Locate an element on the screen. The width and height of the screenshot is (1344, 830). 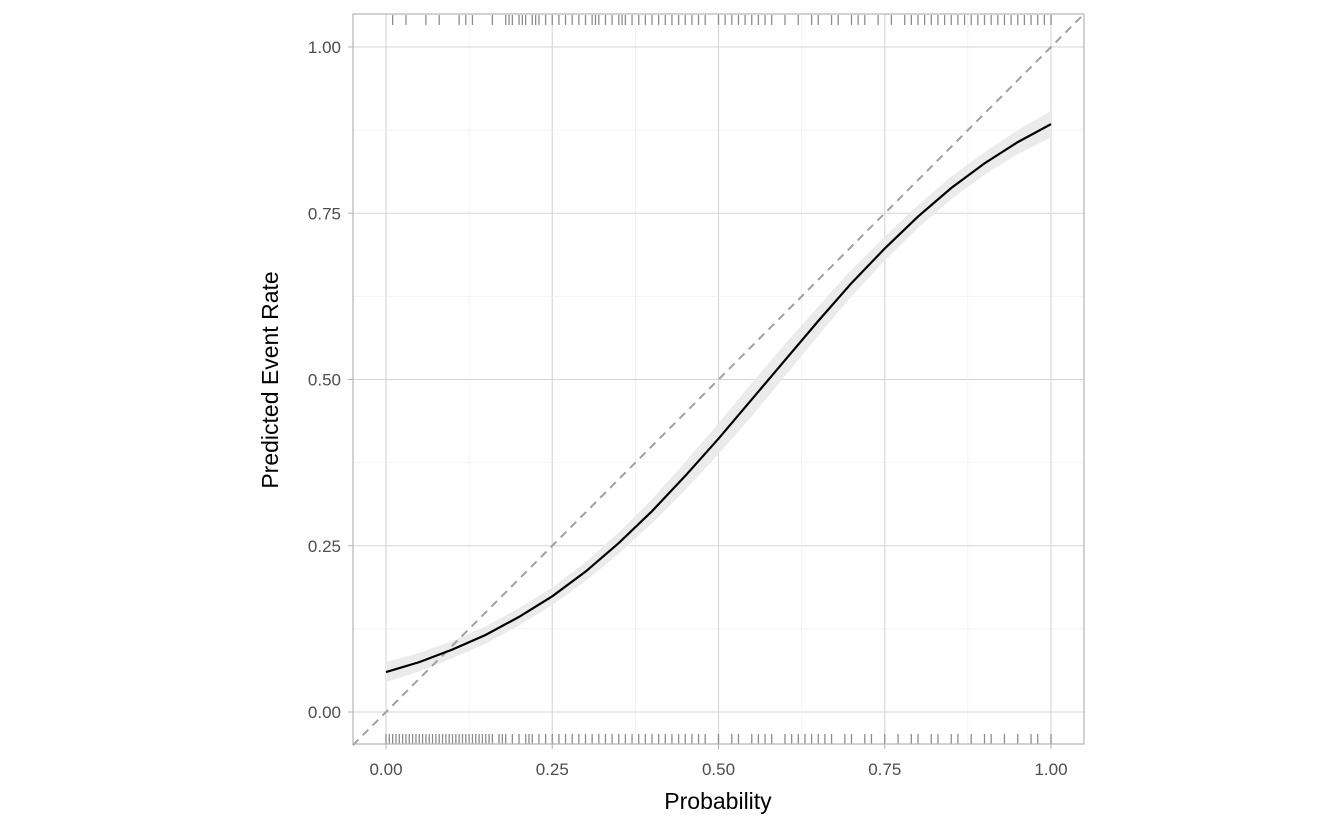
x-tick-label: 0.00 is located at coordinates (385, 769).